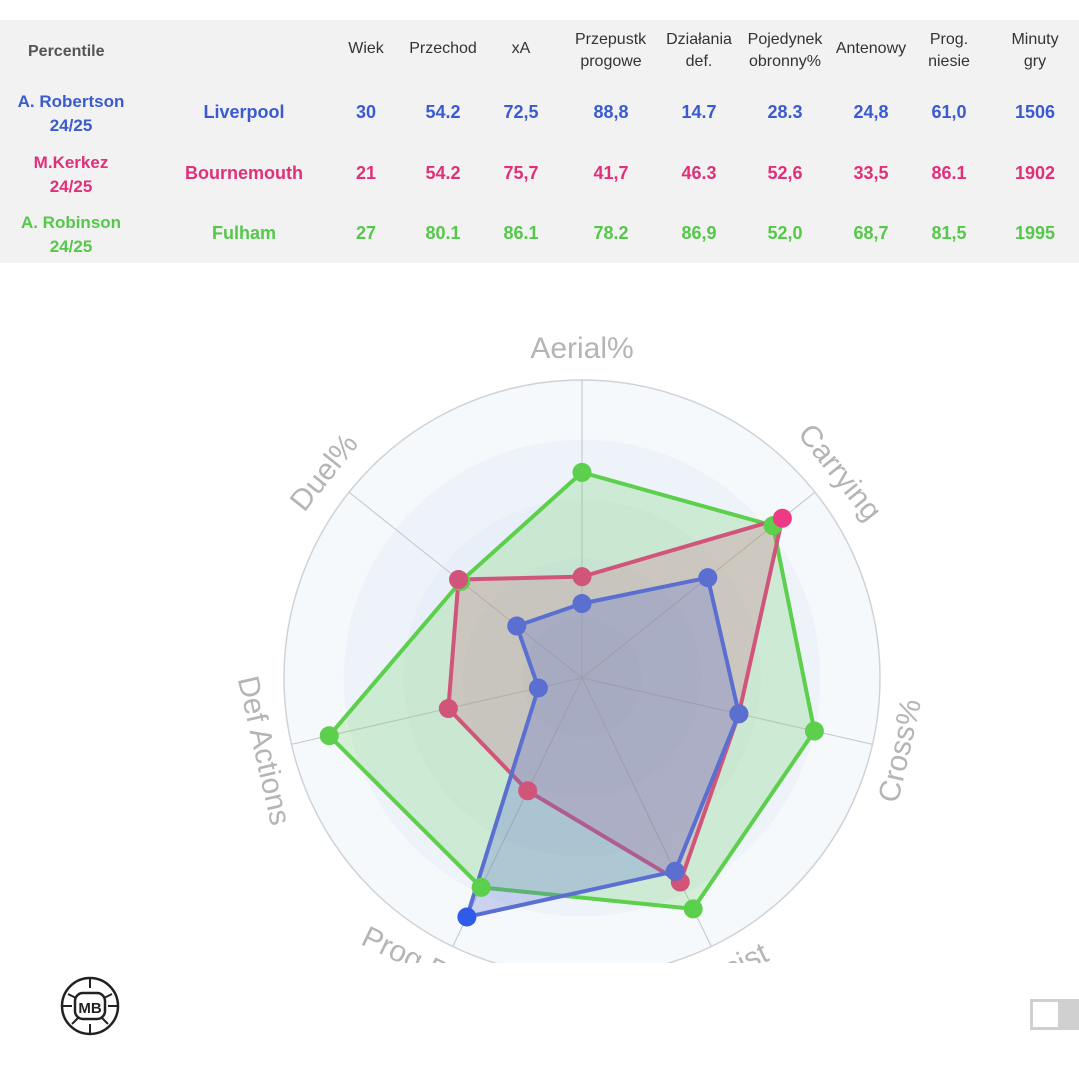 This screenshot has height=1067, width=1079. I want to click on column-header: Minuty gry, so click(1035, 50).